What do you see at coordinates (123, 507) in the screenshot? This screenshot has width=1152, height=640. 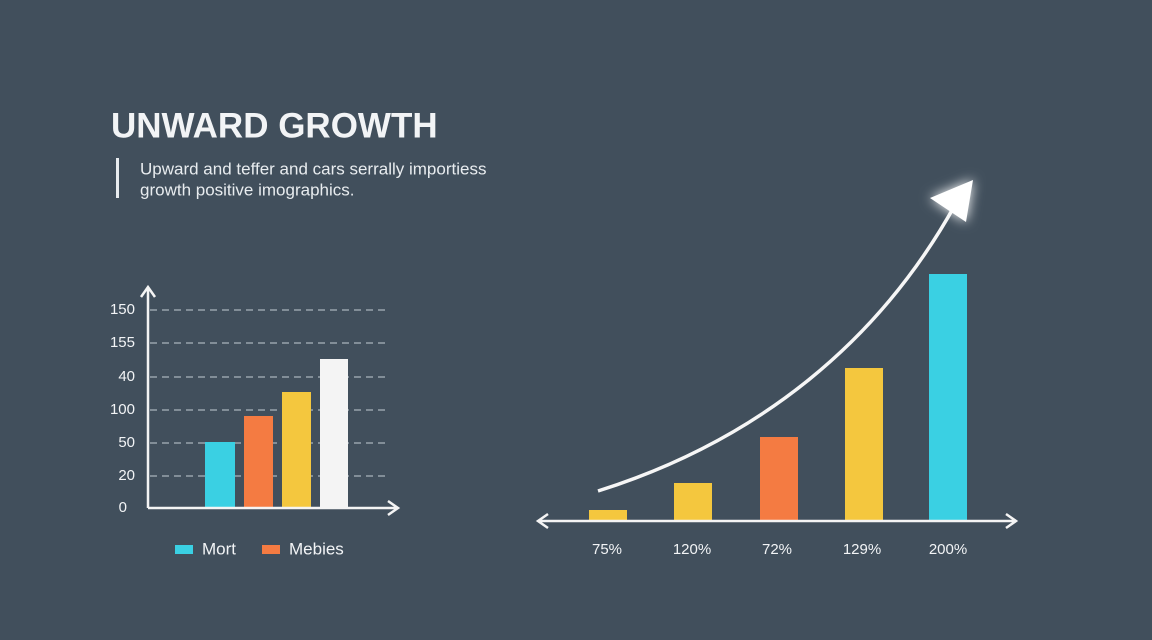 I see `y-tick-label: 0` at bounding box center [123, 507].